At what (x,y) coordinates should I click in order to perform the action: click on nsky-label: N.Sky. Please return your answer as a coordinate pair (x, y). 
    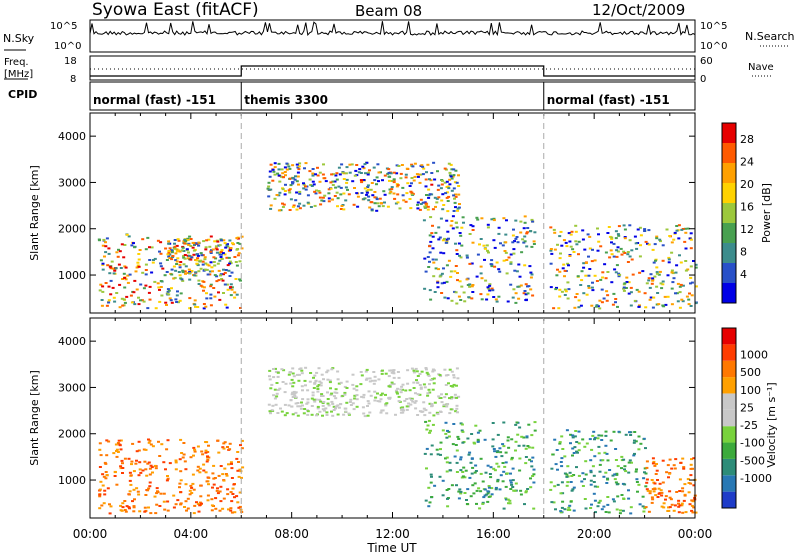
    Looking at the image, I should click on (19, 38).